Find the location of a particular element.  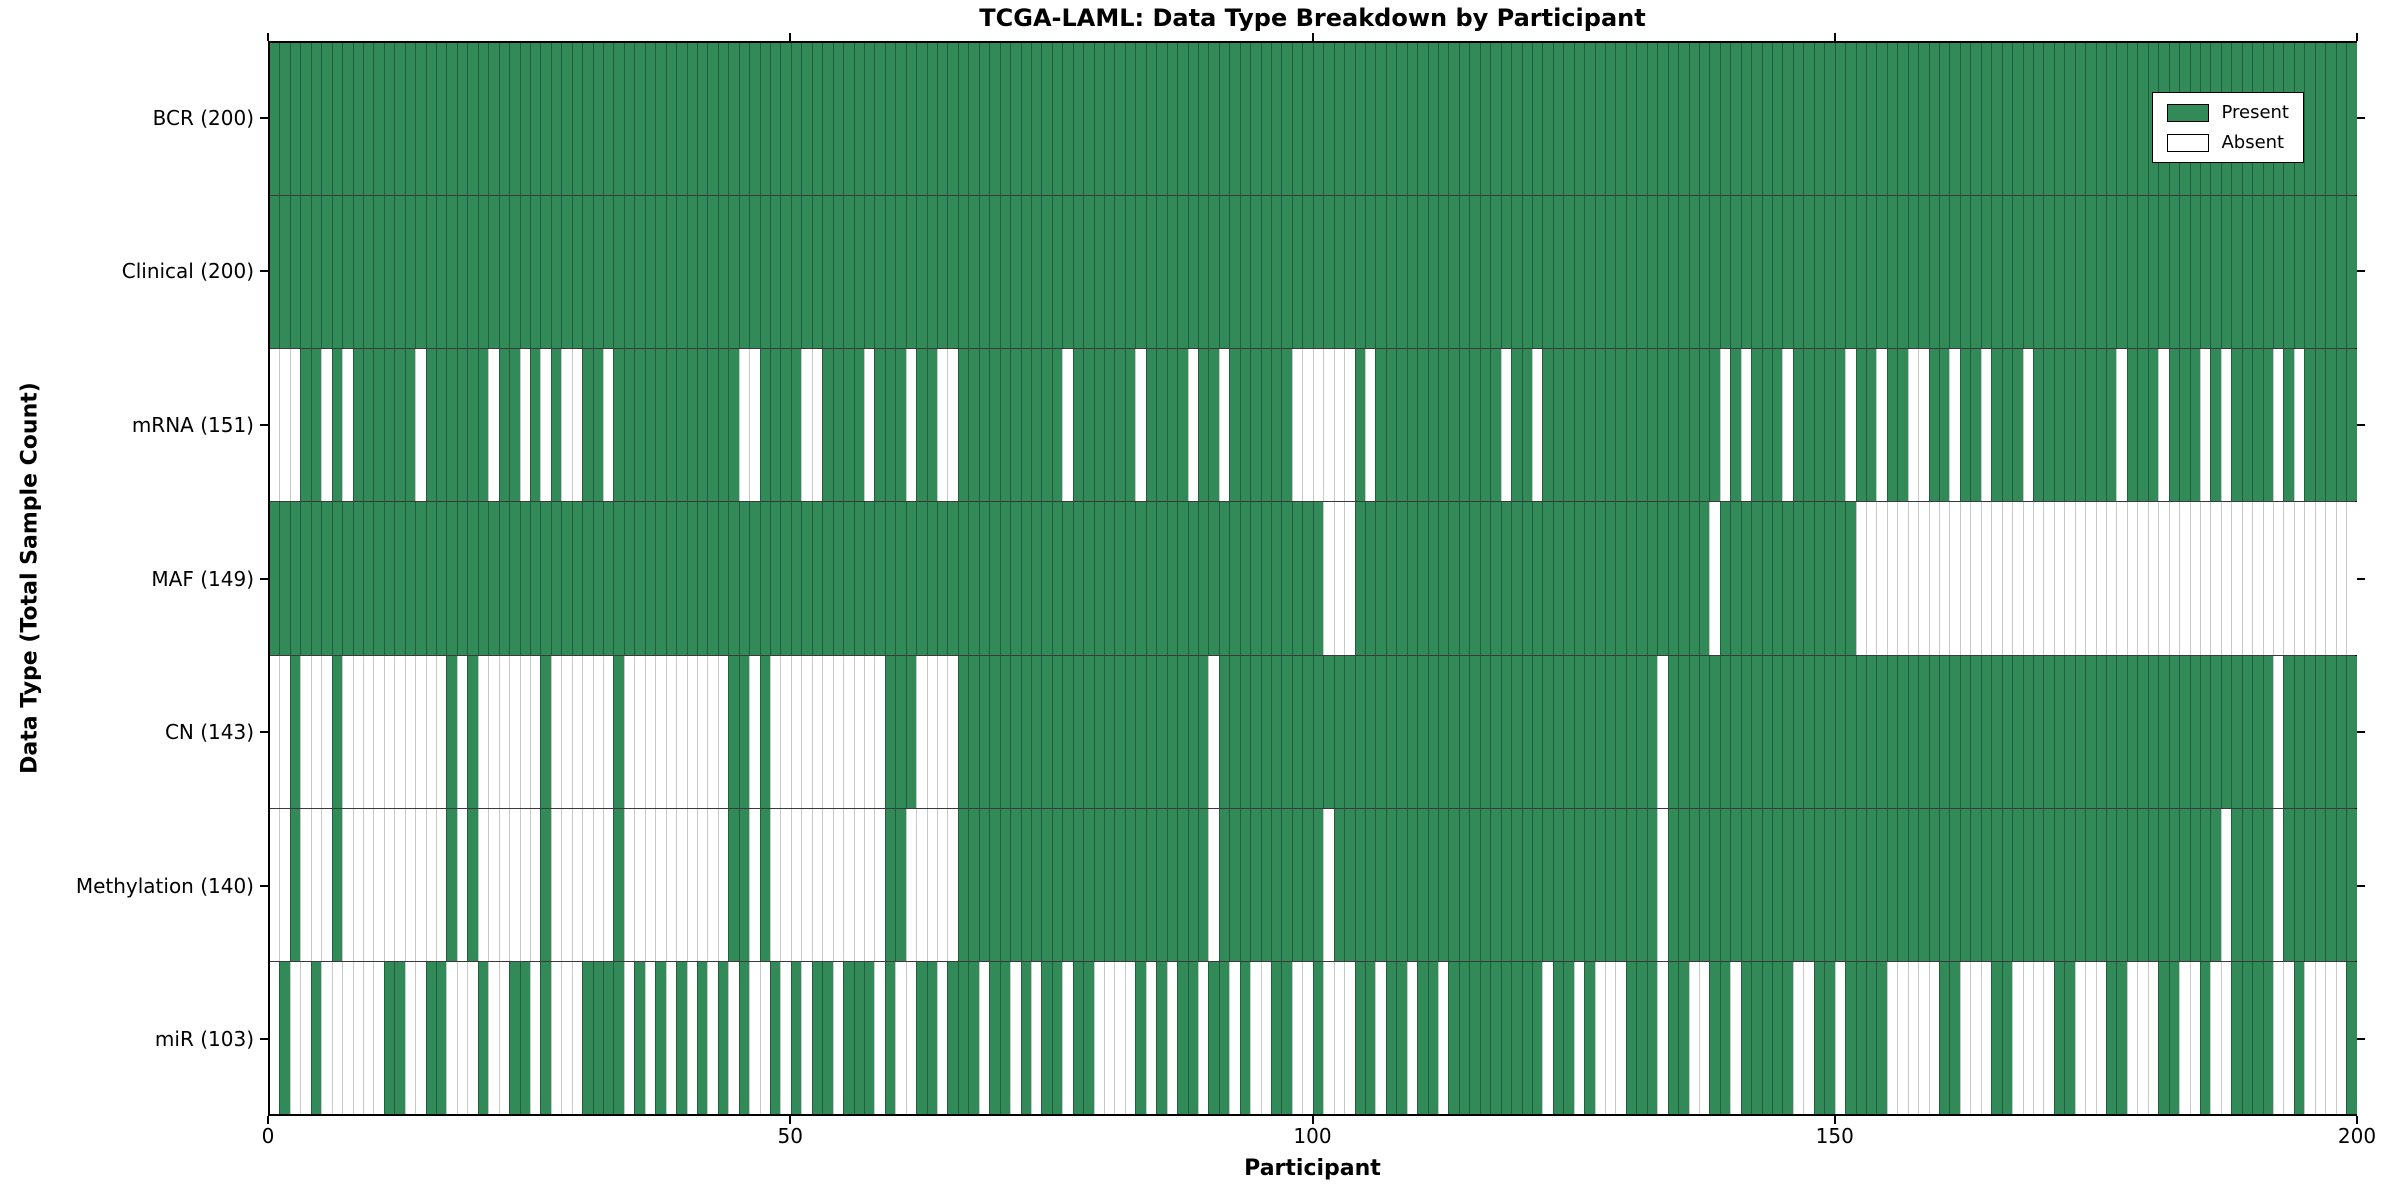

x-tick-label-200: 200 is located at coordinates (2357, 1136).